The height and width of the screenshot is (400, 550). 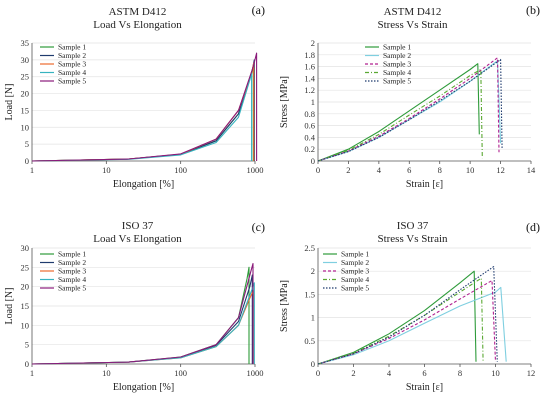 What do you see at coordinates (531, 170) in the screenshot?
I see `x-tick-label: 14` at bounding box center [531, 170].